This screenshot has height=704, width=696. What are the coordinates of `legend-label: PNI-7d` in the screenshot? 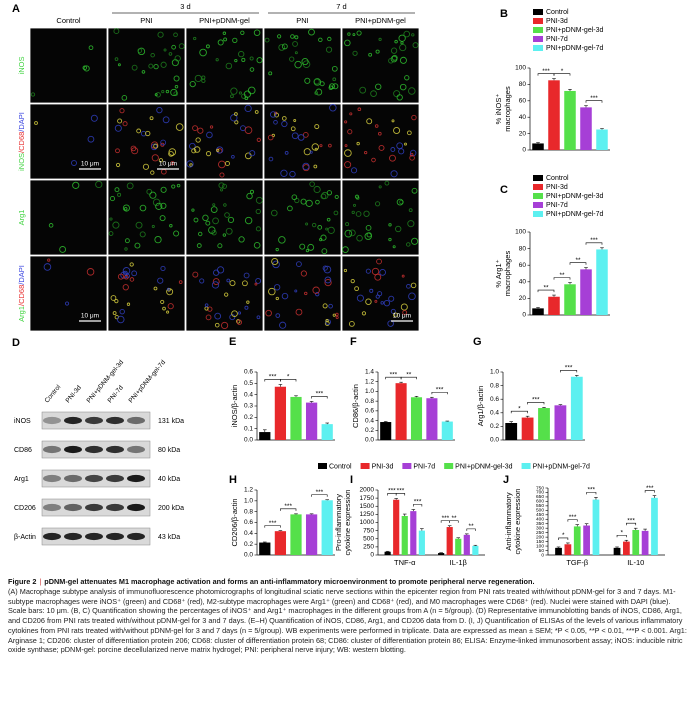 It's located at (424, 466).